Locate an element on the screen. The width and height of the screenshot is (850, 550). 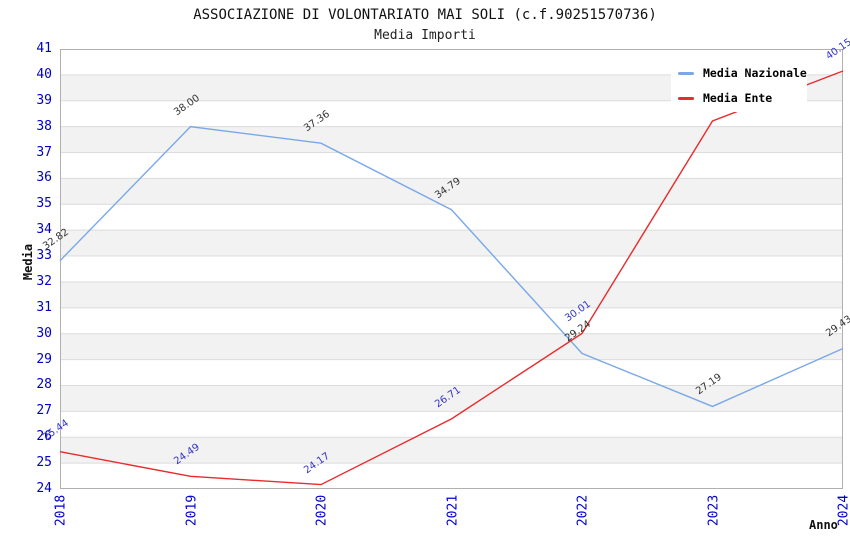
x-tick-label: 2019 is located at coordinates (191, 510).